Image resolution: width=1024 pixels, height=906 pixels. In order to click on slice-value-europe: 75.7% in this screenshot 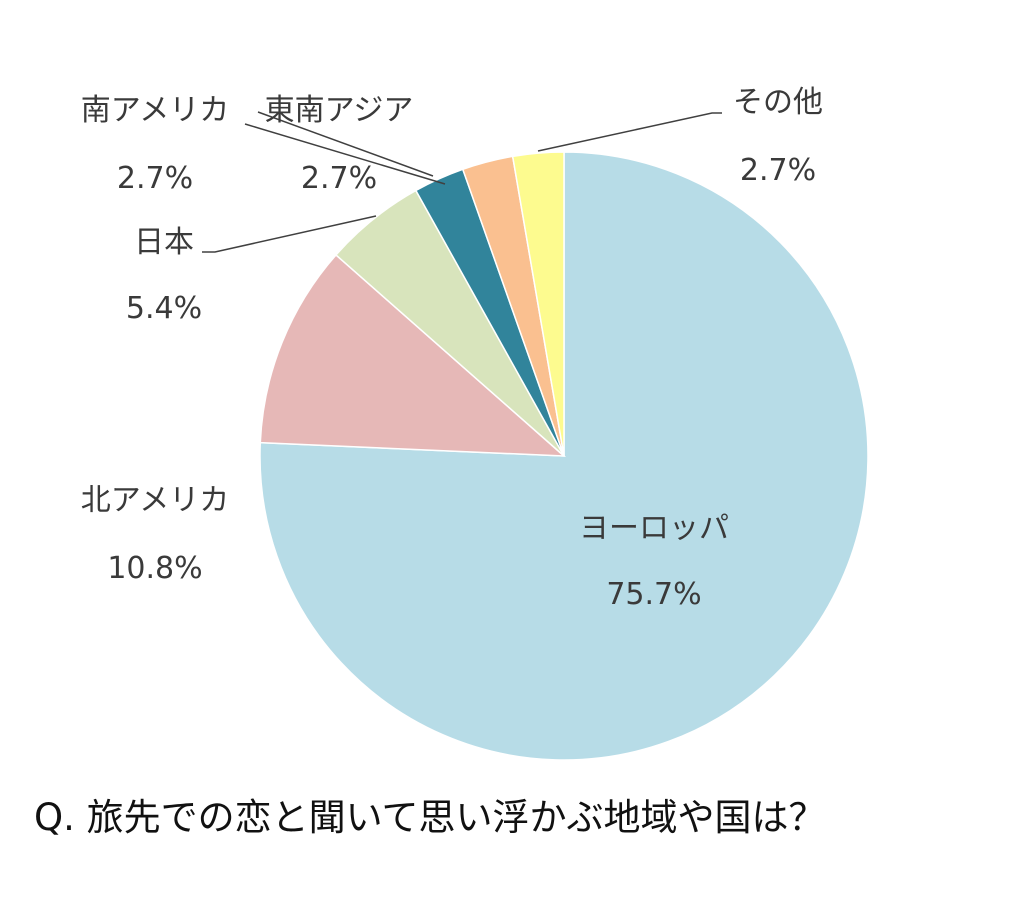, I will do `click(653, 594)`.